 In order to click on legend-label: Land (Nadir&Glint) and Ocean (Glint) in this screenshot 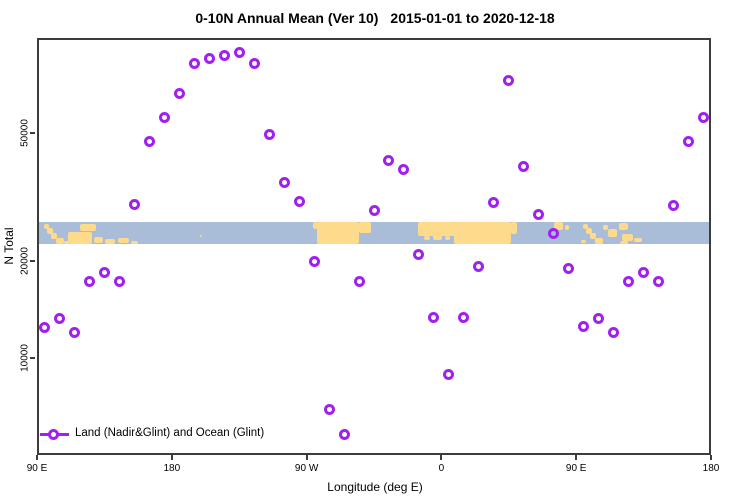, I will do `click(170, 433)`.